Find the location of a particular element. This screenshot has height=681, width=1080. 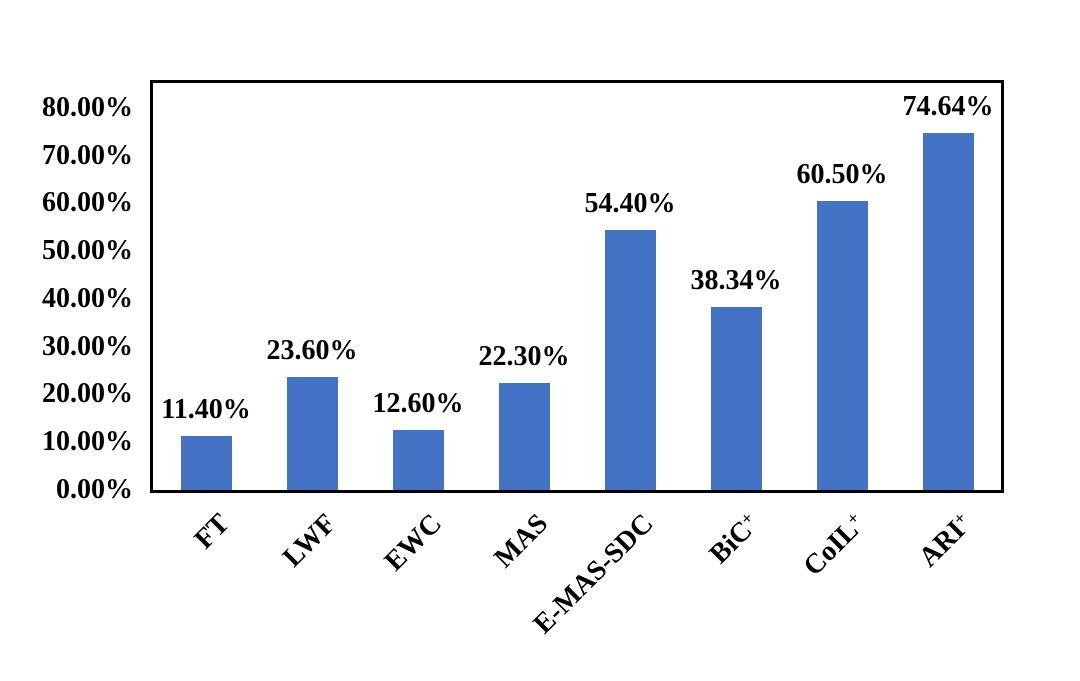

y-tick-label: 0.00% is located at coordinates (94, 489).